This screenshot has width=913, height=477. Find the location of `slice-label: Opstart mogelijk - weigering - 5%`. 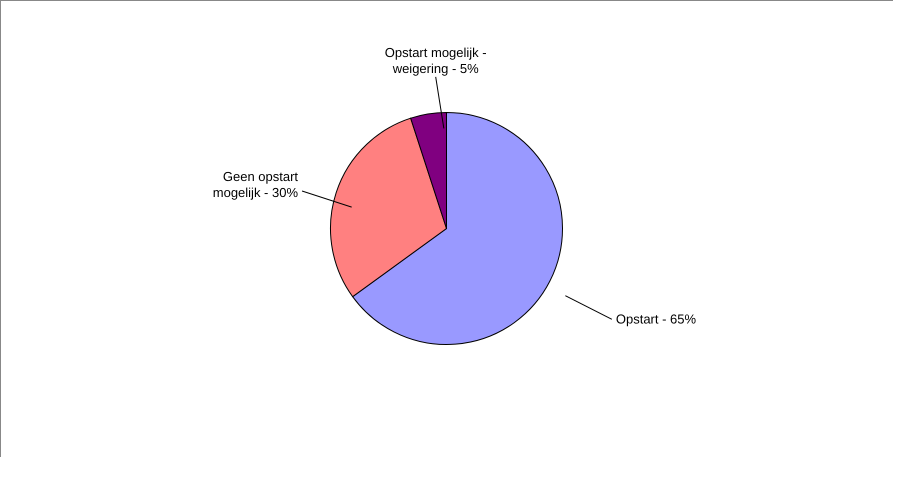

slice-label: Opstart mogelijk - weigering - 5% is located at coordinates (435, 60).